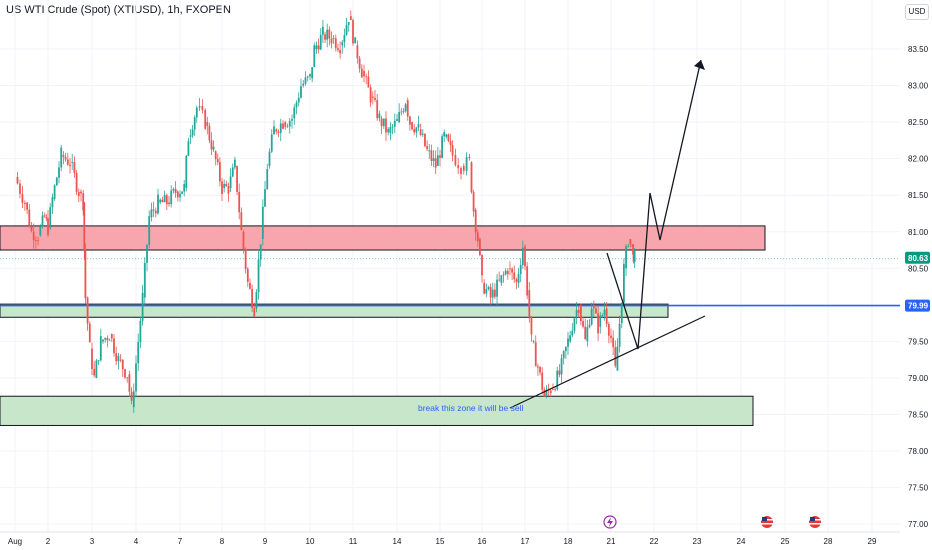  Describe the element at coordinates (918, 488) in the screenshot. I see `price-tick-label: 77.50` at that location.